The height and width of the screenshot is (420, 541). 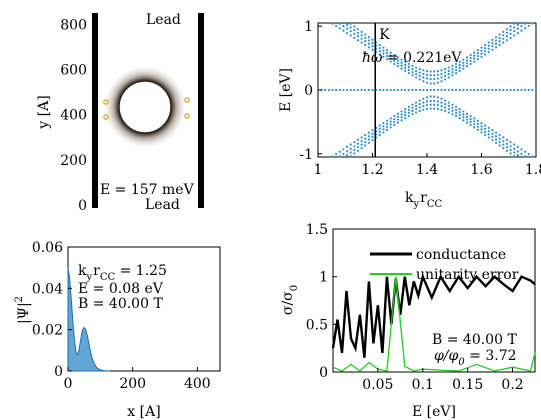 What do you see at coordinates (491, 356) in the screenshot?
I see `cond-phi-val: = 3.72` at bounding box center [491, 356].